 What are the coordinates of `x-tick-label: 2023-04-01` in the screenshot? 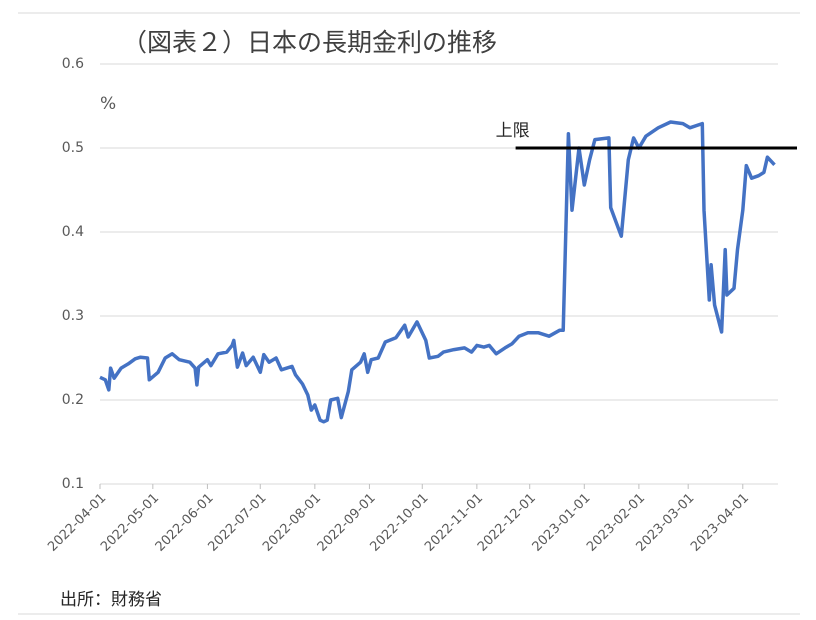 It's located at (720, 523).